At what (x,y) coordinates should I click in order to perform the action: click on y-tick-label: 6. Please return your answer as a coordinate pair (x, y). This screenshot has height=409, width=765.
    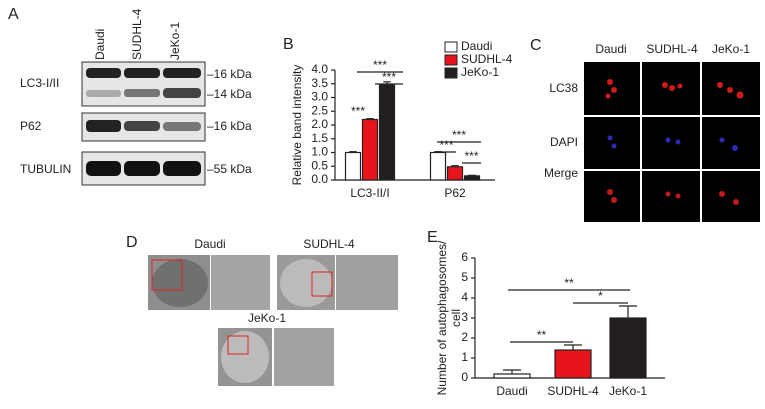
    Looking at the image, I should click on (464, 257).